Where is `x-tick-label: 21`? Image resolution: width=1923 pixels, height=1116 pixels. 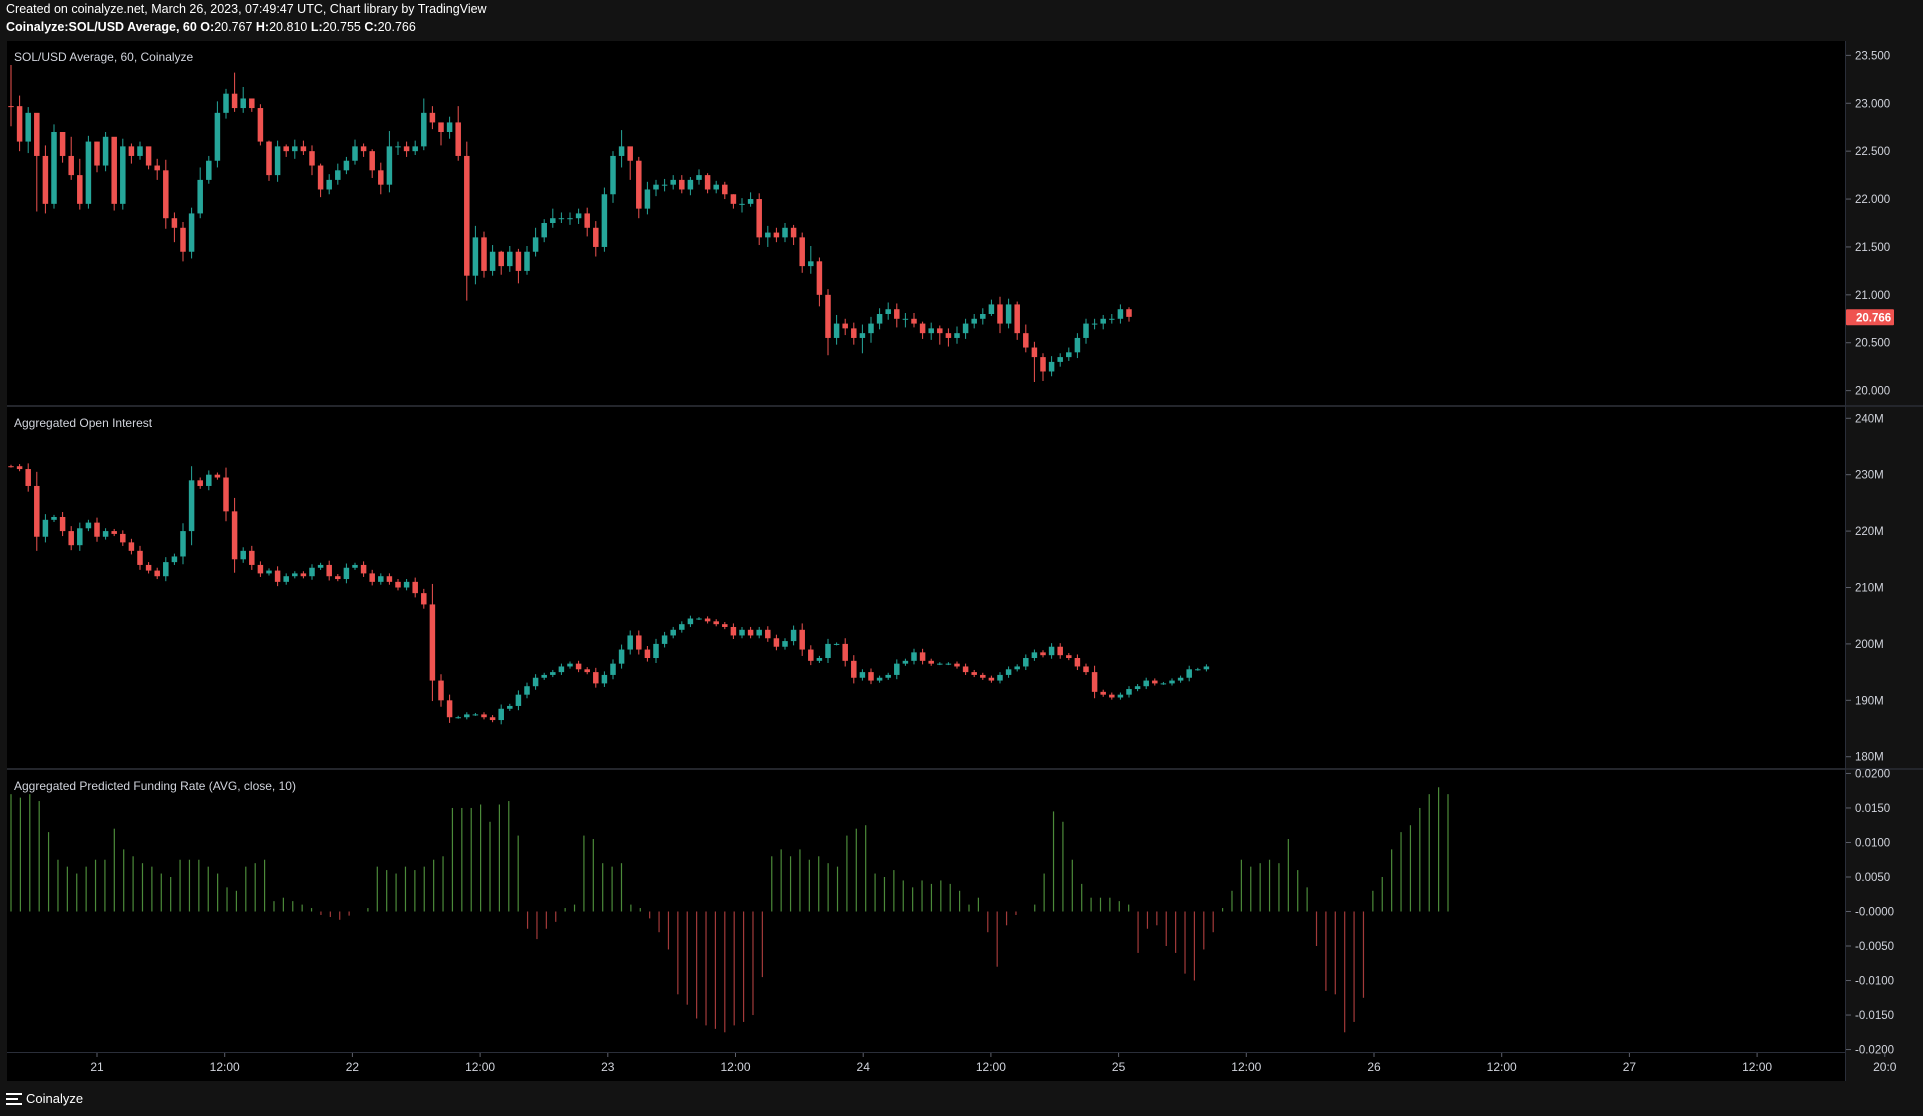 x-tick-label: 21 is located at coordinates (97, 1067).